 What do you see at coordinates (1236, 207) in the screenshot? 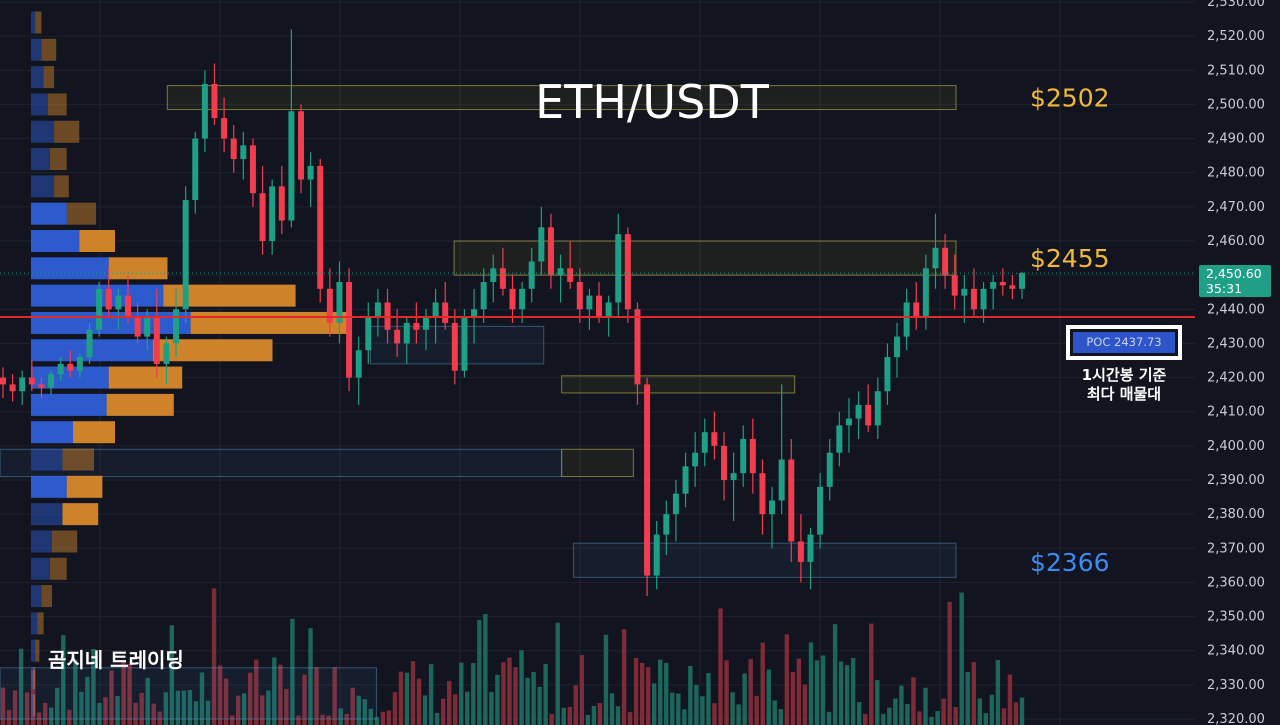
I see `y-tick-label: 2,470.00` at bounding box center [1236, 207].